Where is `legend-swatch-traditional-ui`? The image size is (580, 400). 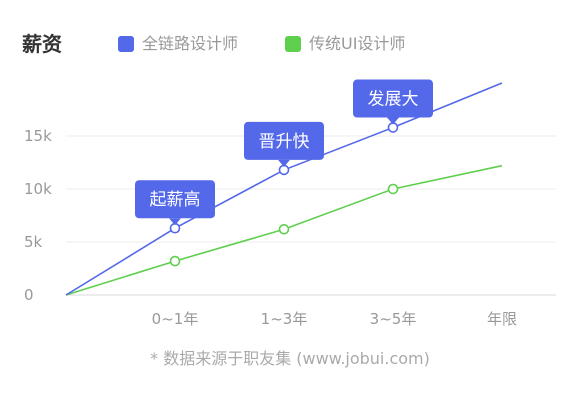 legend-swatch-traditional-ui is located at coordinates (293, 44).